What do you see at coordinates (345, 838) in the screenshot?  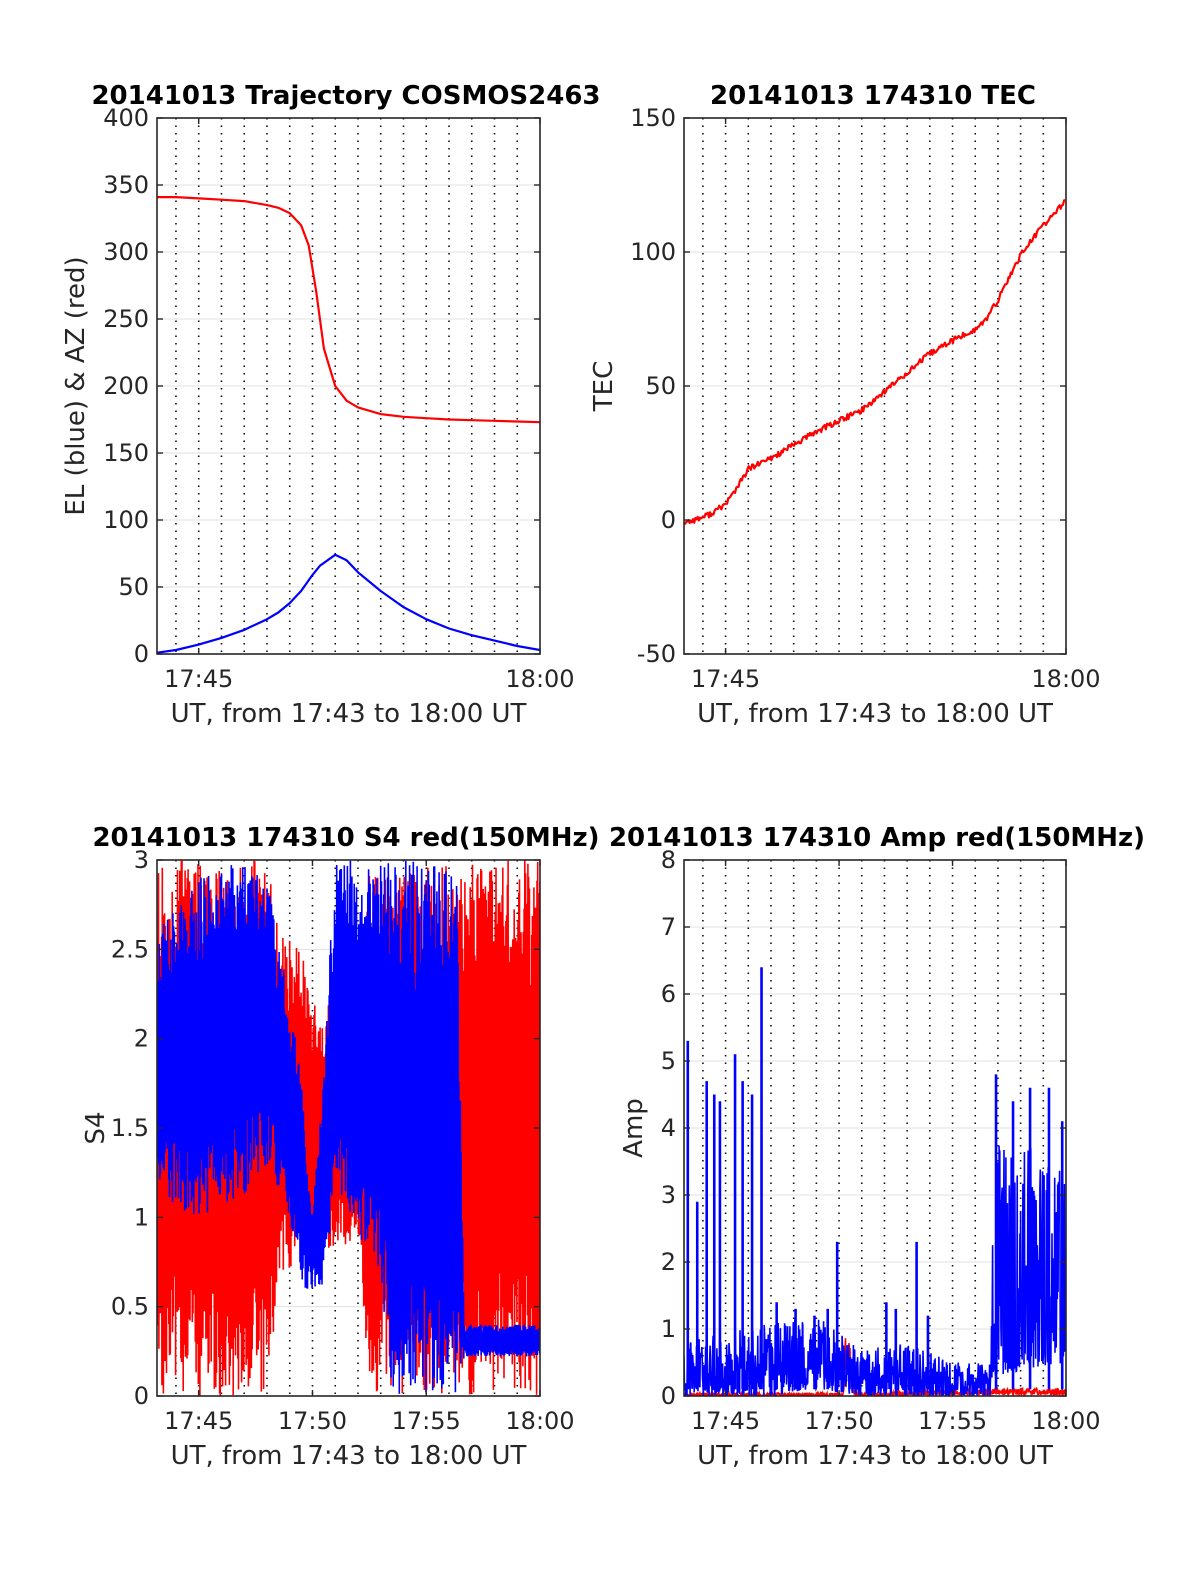 I see `chart-title: 20141013 174310 S4 red(150MHz)` at bounding box center [345, 838].